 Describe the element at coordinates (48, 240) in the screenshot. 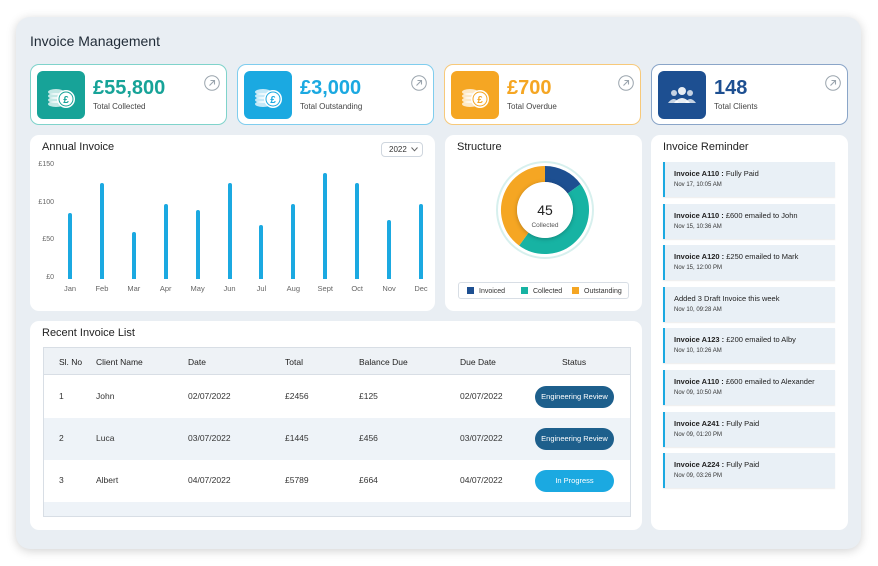

I see `y-tick-label: £50` at that location.